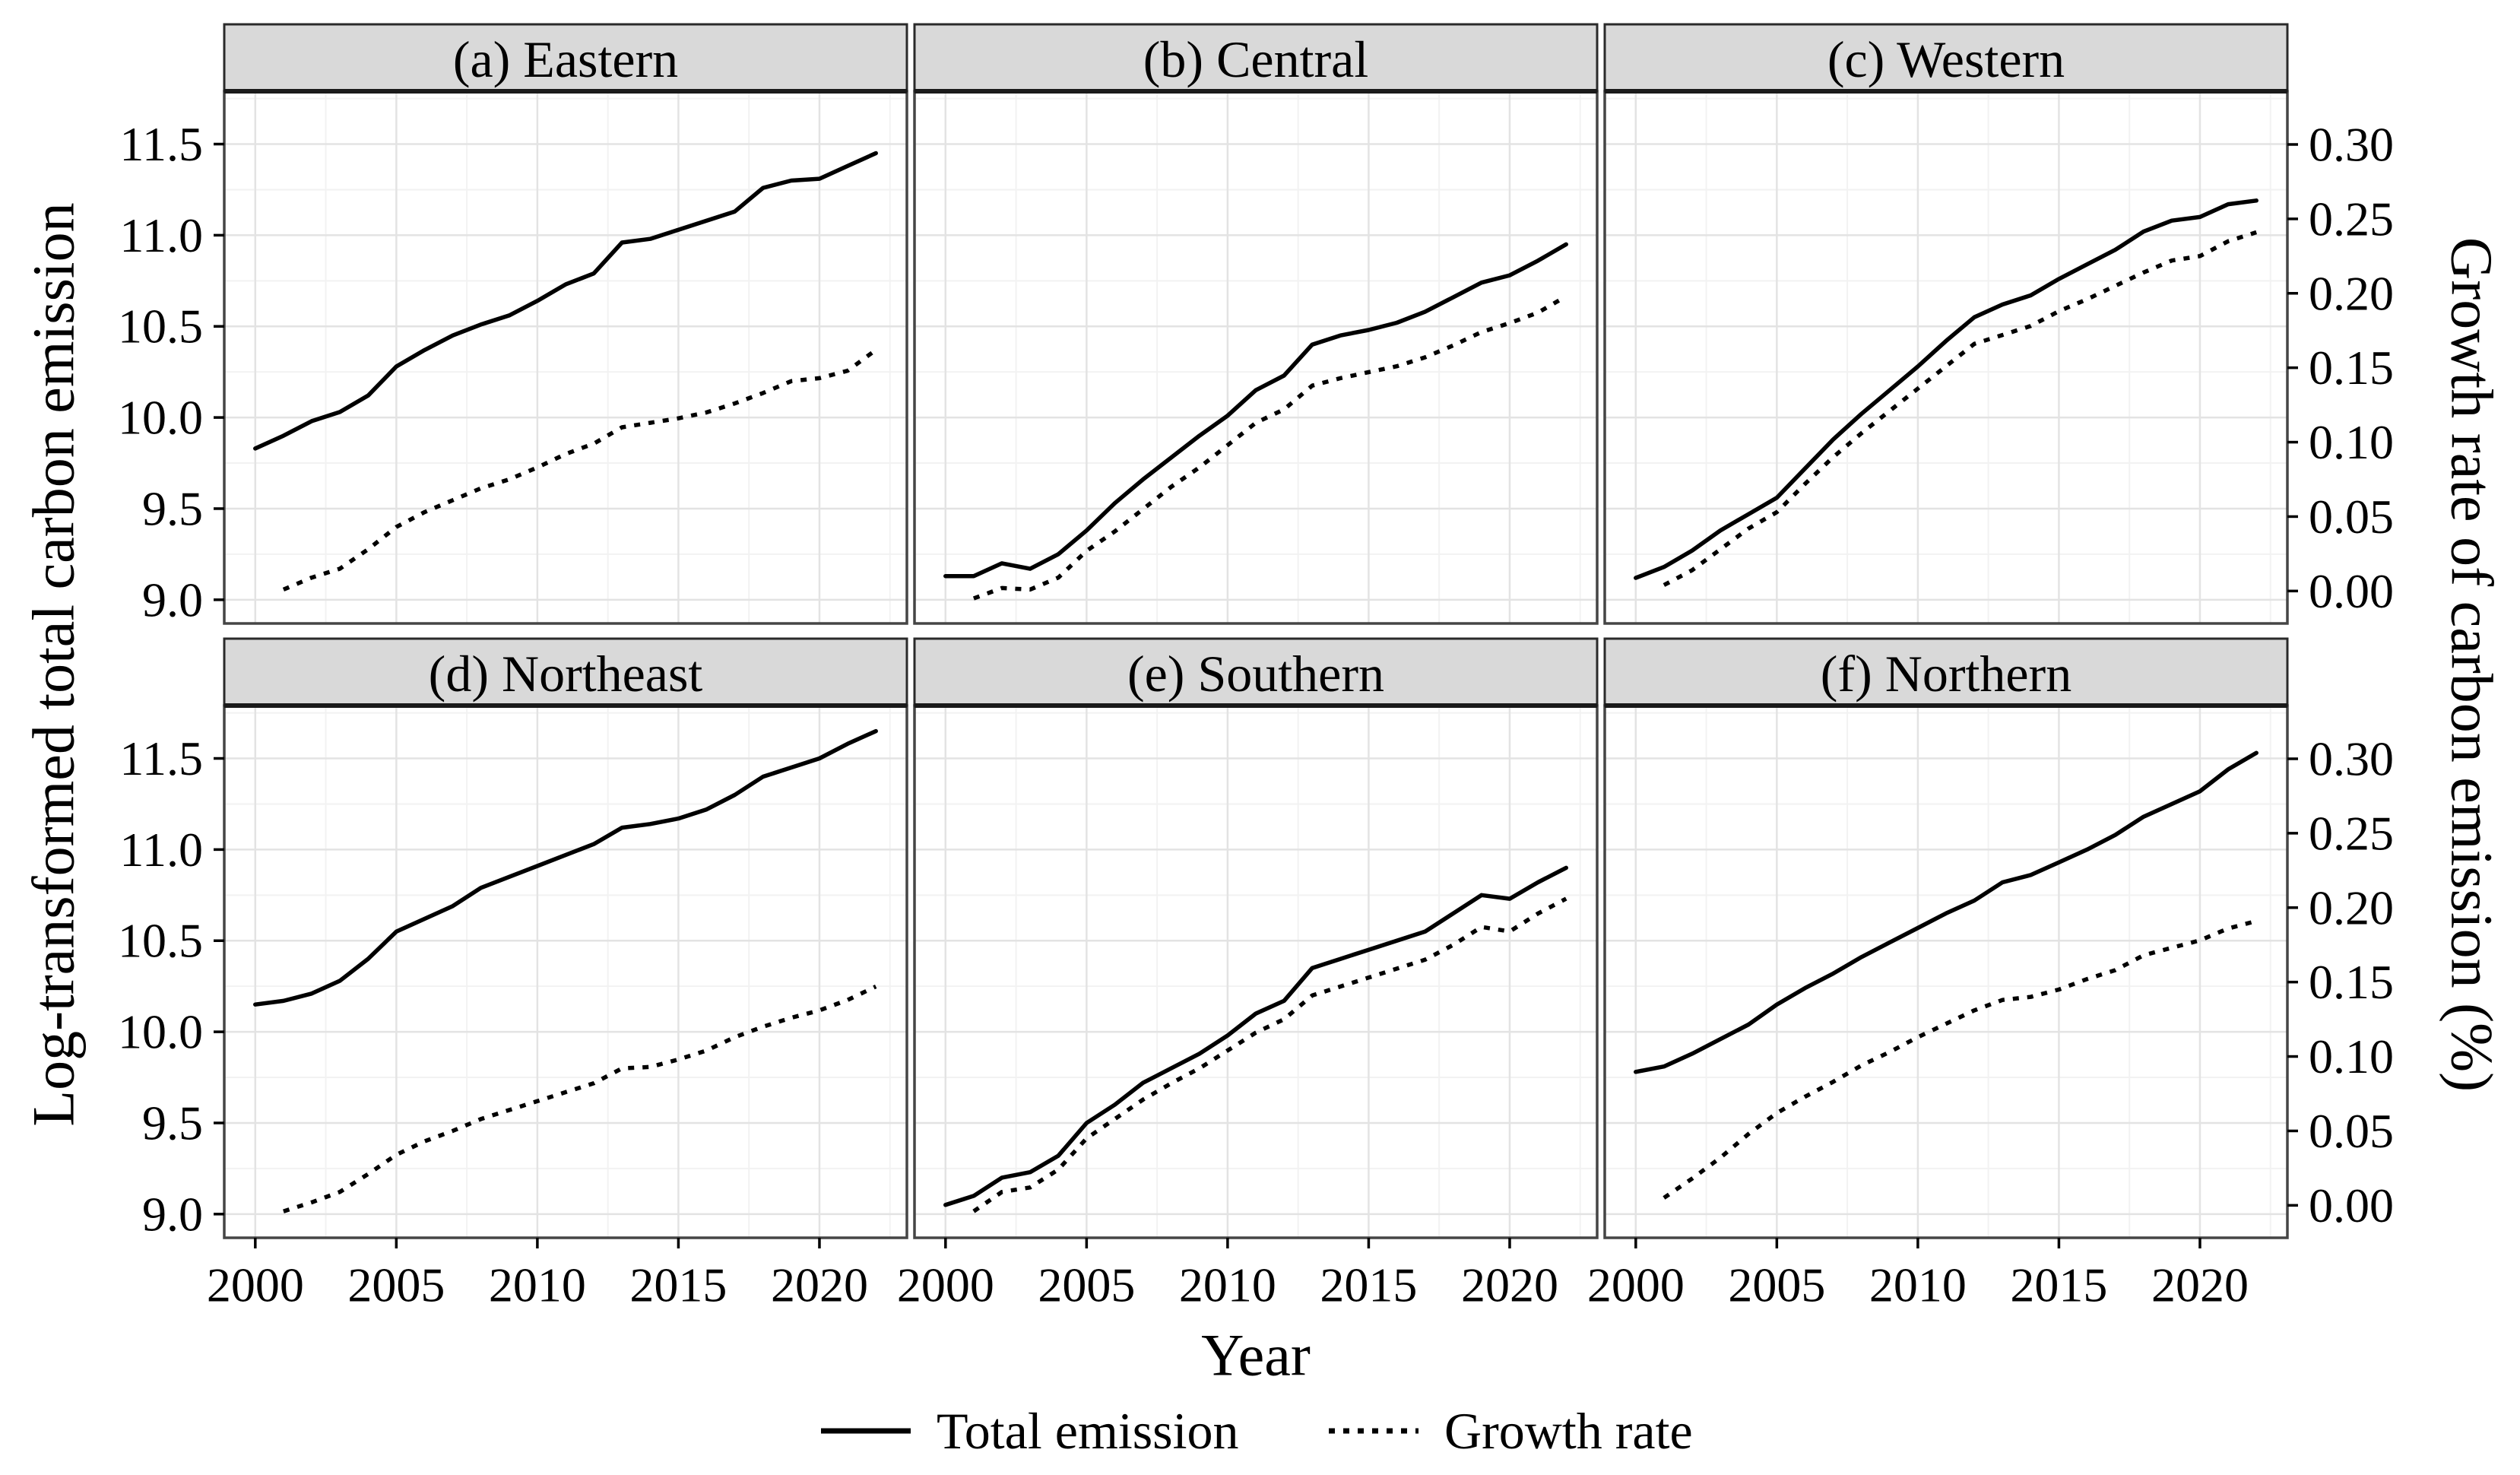 The height and width of the screenshot is (1475, 2520). I want to click on panel-b: (b) Central, so click(1256, 324).